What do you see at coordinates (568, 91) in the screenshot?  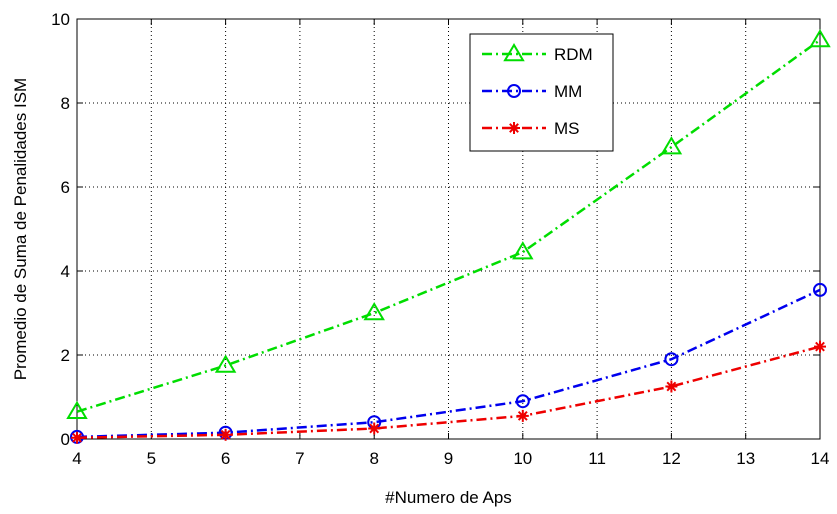 I see `legend-label: MM` at bounding box center [568, 91].